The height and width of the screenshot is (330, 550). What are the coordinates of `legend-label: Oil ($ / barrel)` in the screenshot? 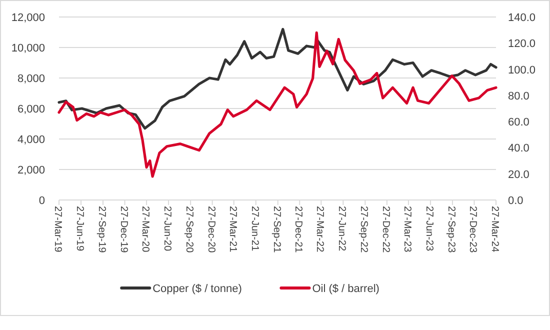 It's located at (346, 289).